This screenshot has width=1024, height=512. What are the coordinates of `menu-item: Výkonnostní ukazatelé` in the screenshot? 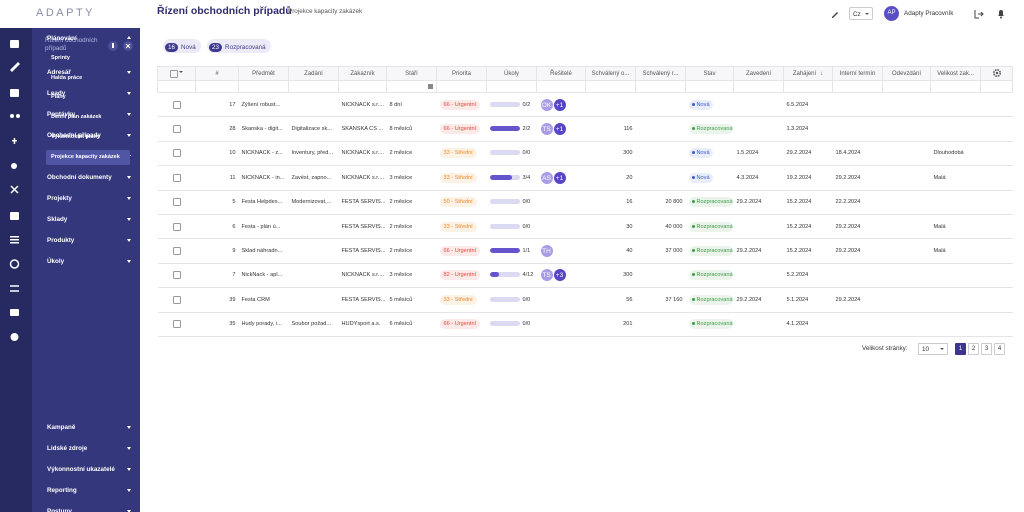 It's located at (86, 469).